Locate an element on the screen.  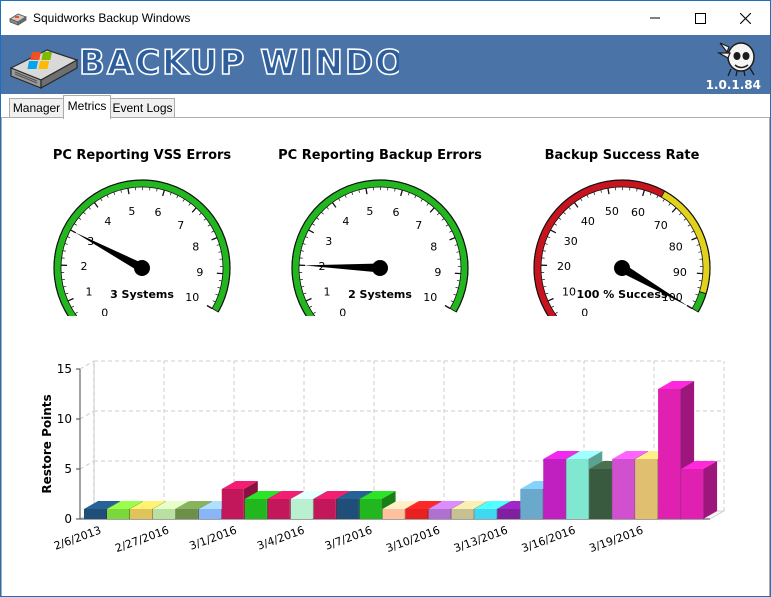
hard-drive-logo-icon is located at coordinates (44, 69).